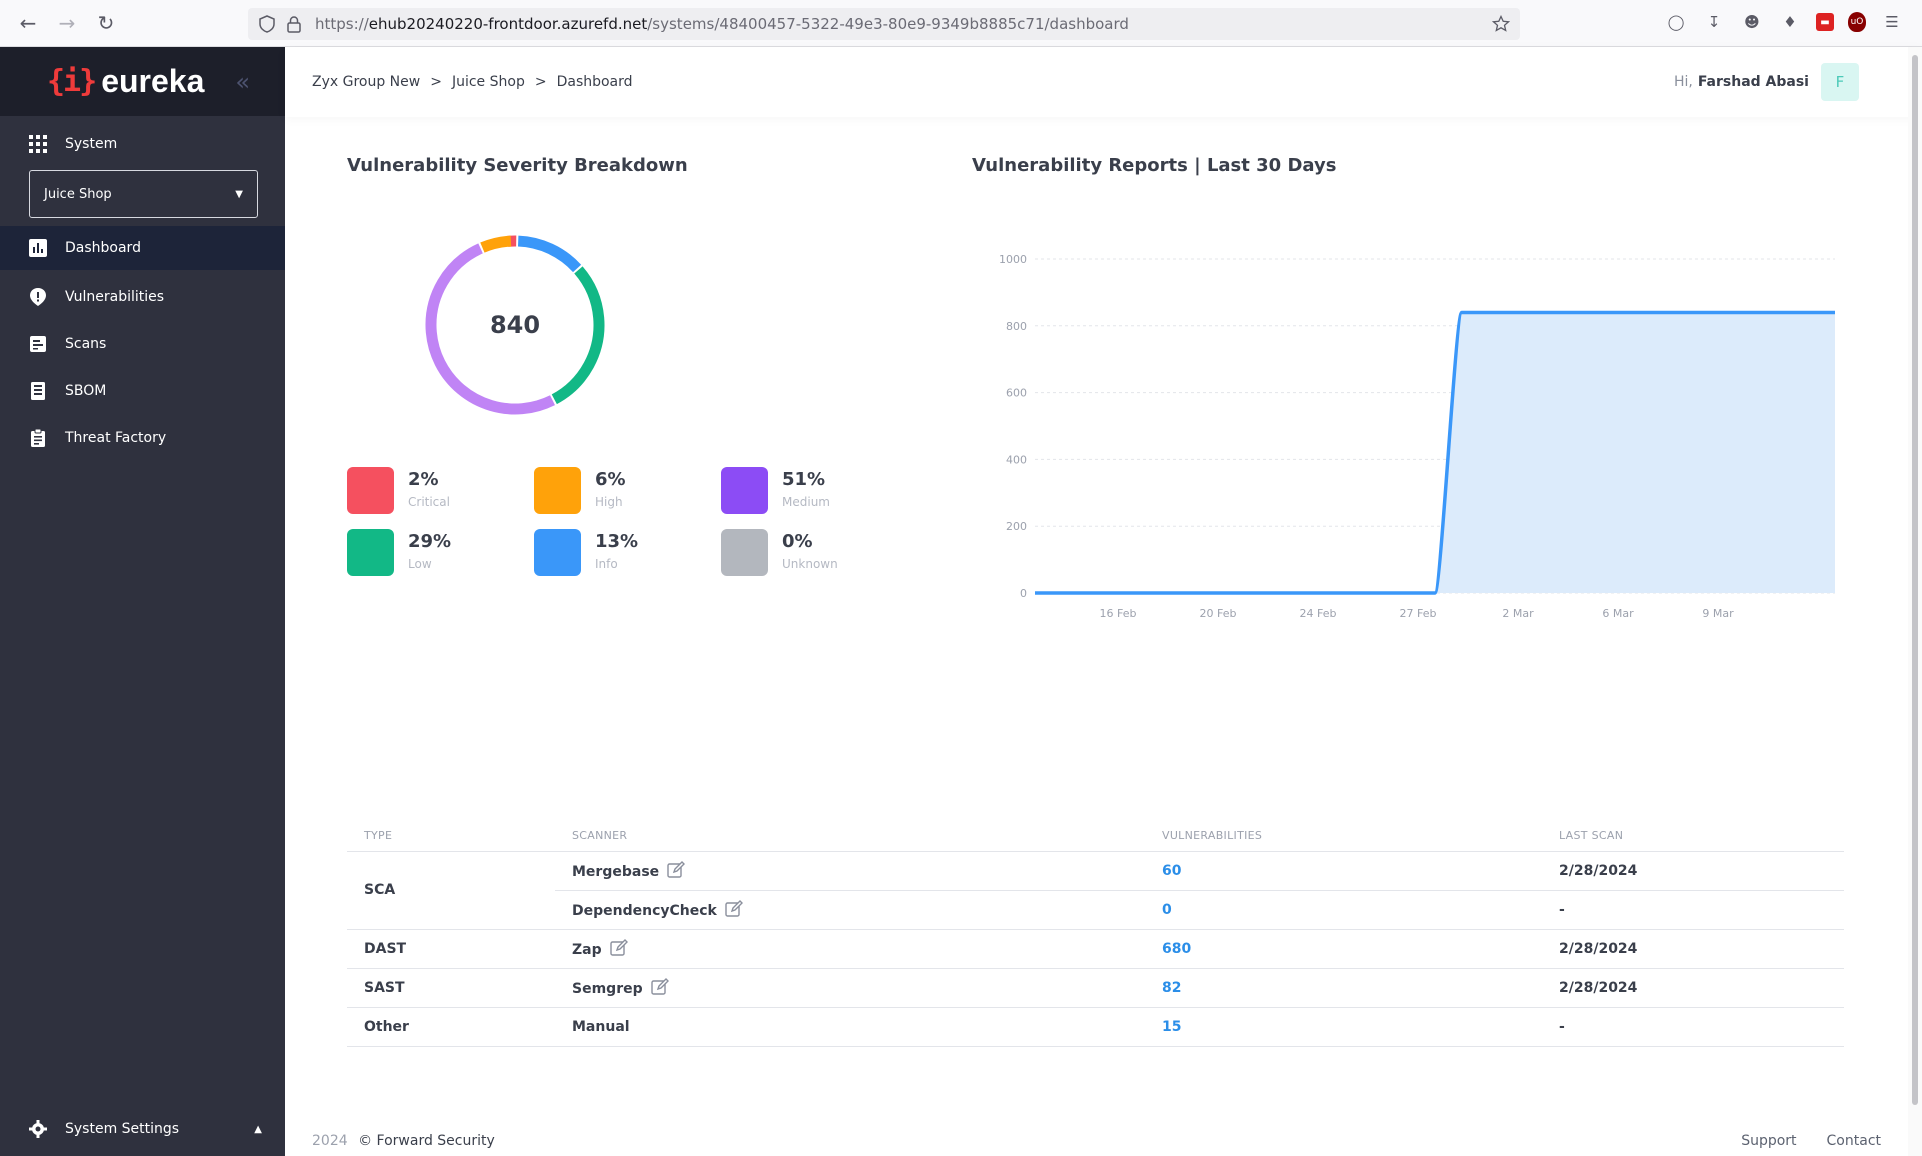 This screenshot has height=1156, width=1922. What do you see at coordinates (153, 81) in the screenshot?
I see `logo-text: eureka` at bounding box center [153, 81].